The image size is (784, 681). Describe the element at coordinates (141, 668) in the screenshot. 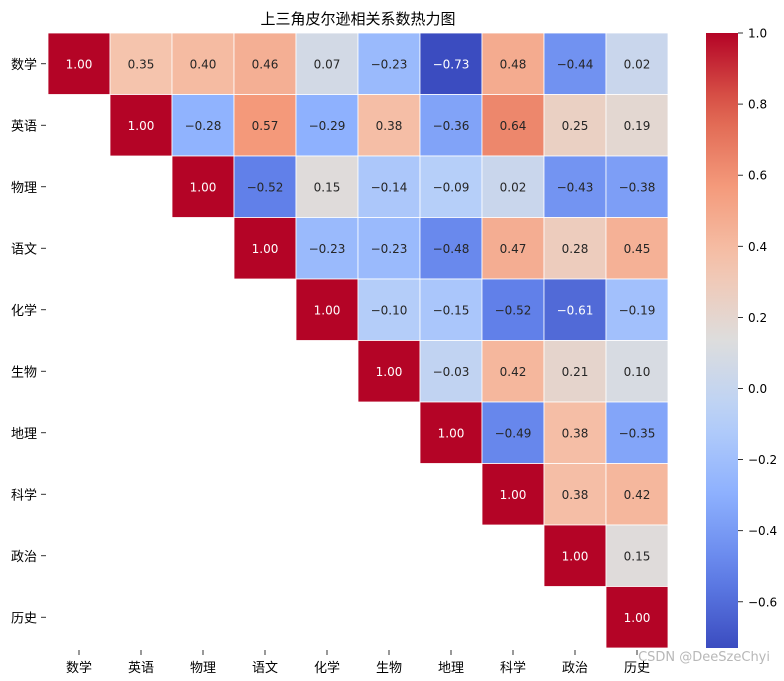

I see `x-tick-label: 英语` at that location.